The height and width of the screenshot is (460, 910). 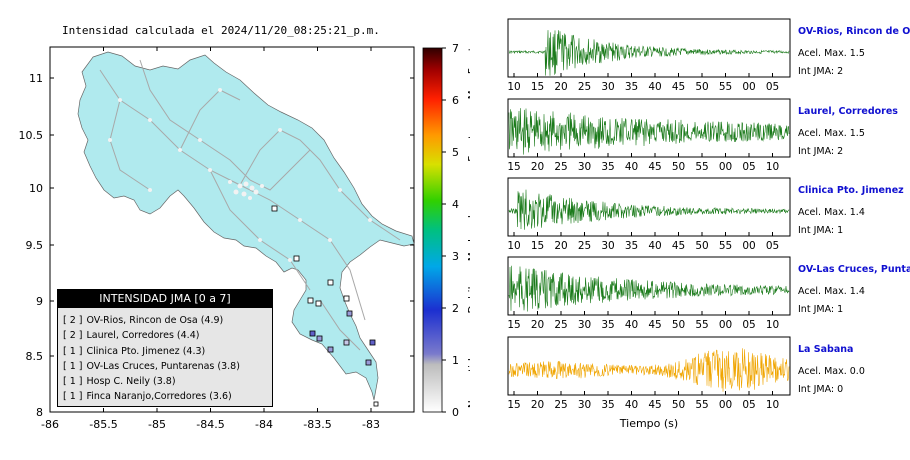 What do you see at coordinates (35, 245) in the screenshot?
I see `map-y-tick-label: 9.5` at bounding box center [35, 245].